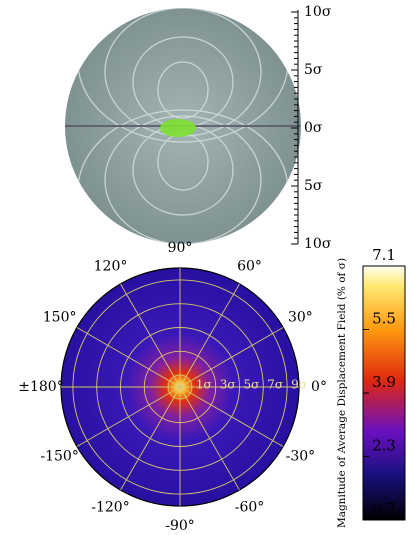  I want to click on colorbar-tick-label: 2.3, so click(384, 446).